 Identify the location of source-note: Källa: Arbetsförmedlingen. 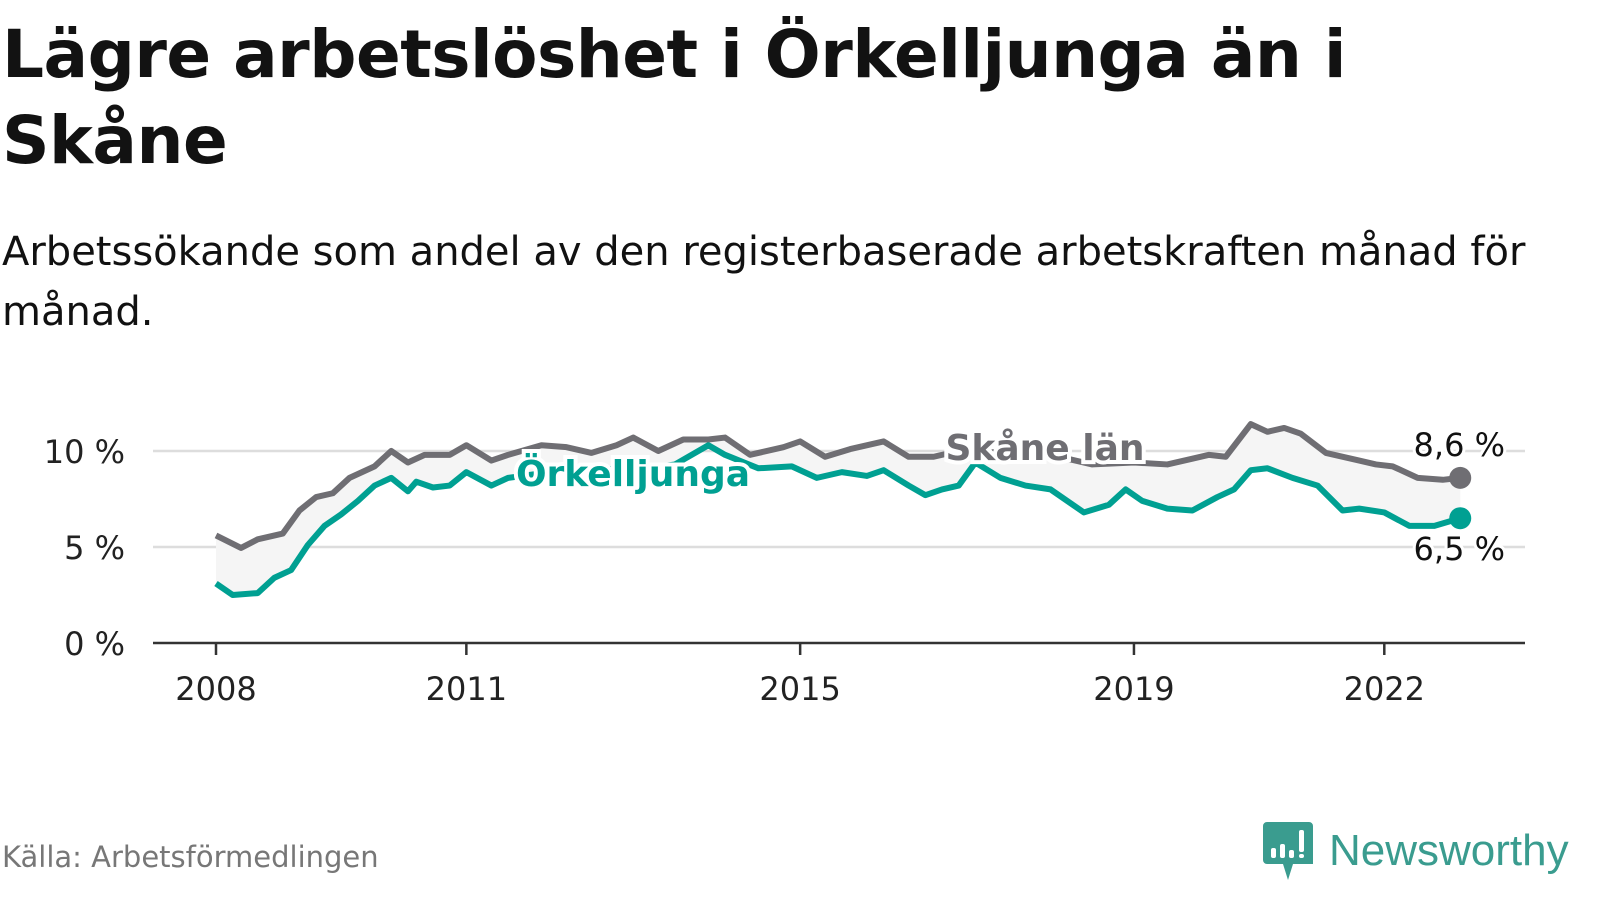
(190, 857).